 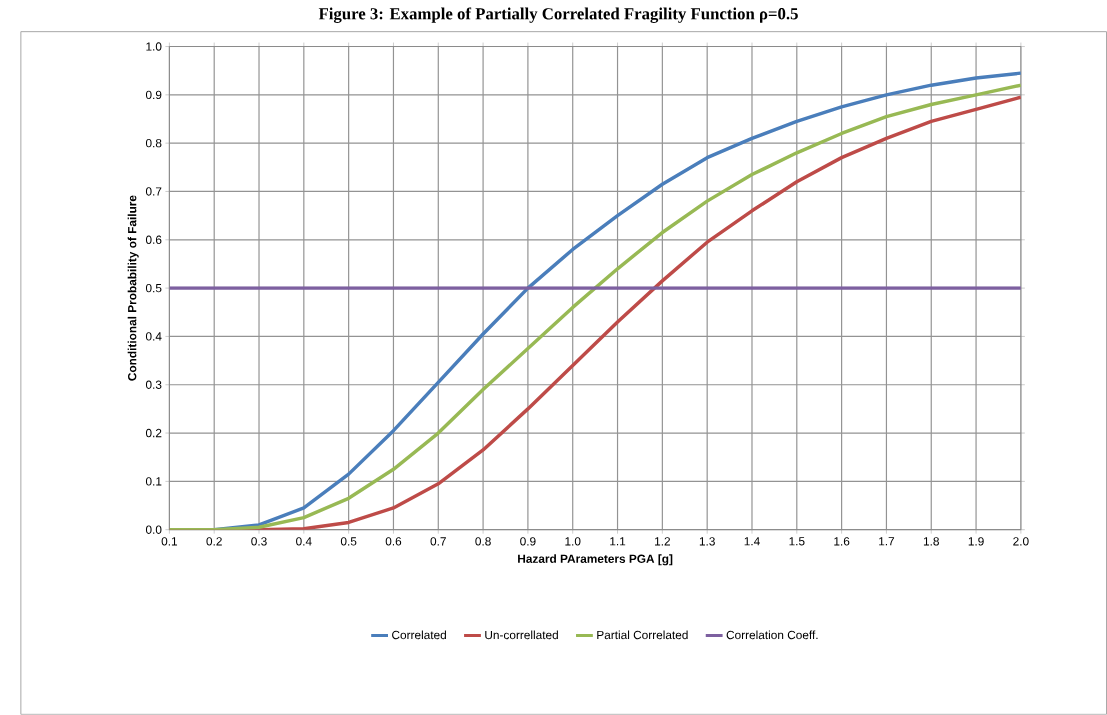 I want to click on x-tick-label: 0.9, so click(x=528, y=541).